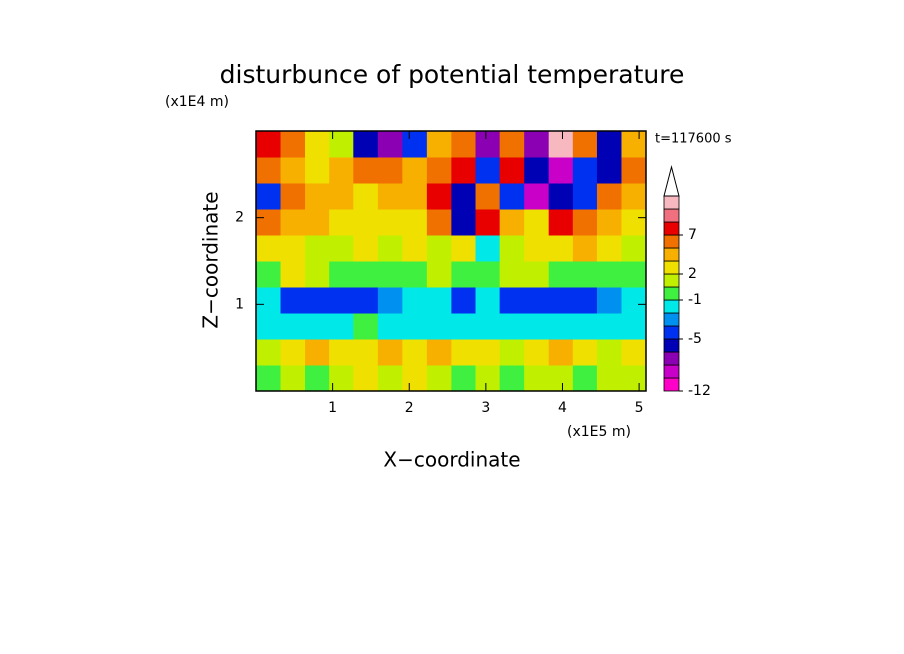 Image resolution: width=904 pixels, height=654 pixels. I want to click on y-tick-label: 2, so click(239, 218).